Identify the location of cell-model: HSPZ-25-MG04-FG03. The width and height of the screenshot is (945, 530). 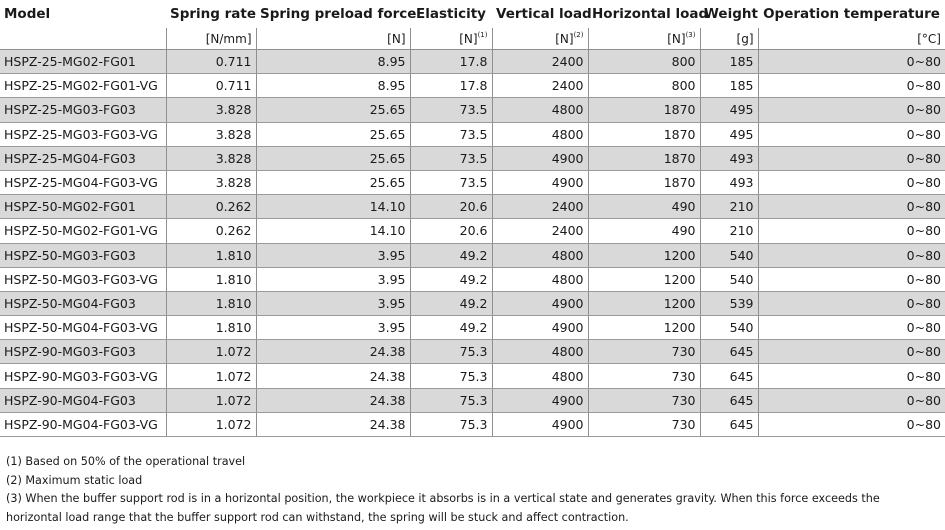
(83, 158).